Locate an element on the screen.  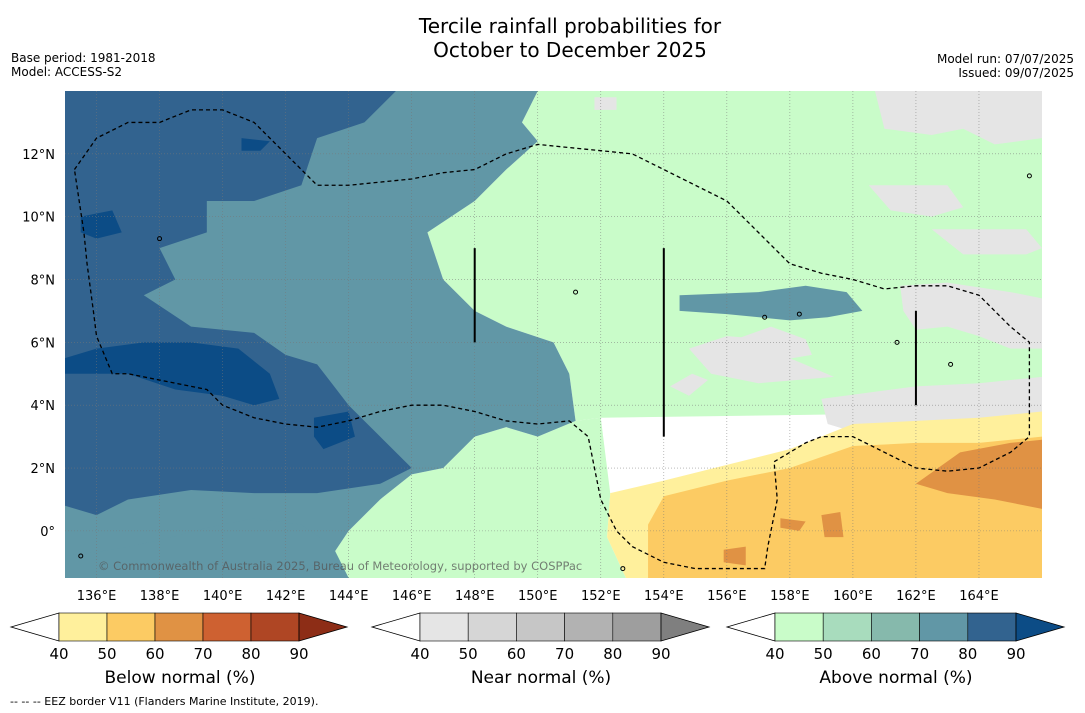
lon-tick-label: 138°E is located at coordinates (160, 596).